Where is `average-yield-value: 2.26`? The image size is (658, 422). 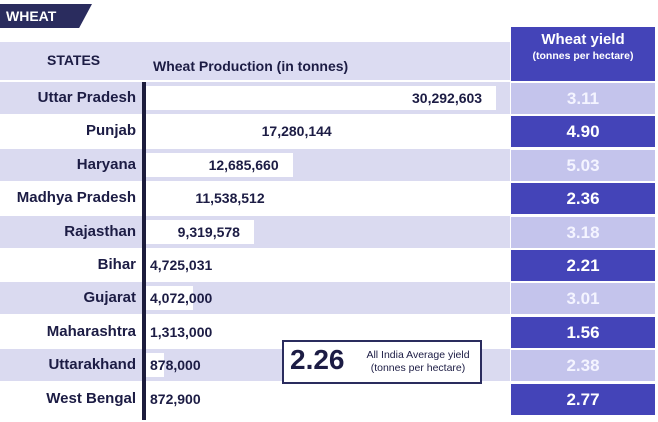 average-yield-value: 2.26 is located at coordinates (317, 359).